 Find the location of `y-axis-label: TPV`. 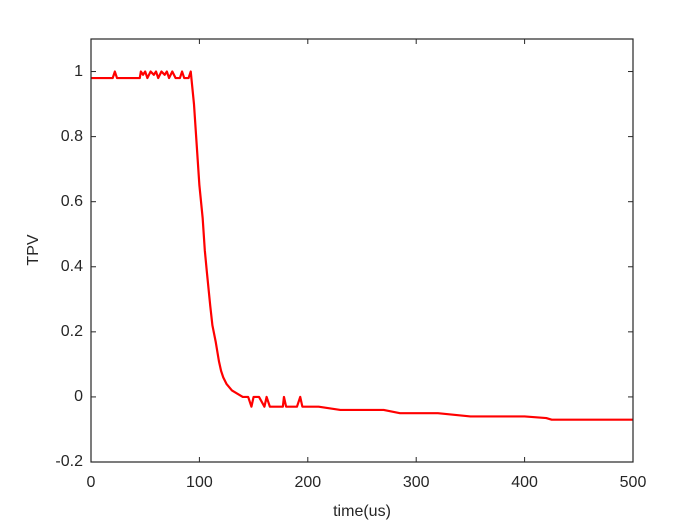

y-axis-label: TPV is located at coordinates (33, 249).